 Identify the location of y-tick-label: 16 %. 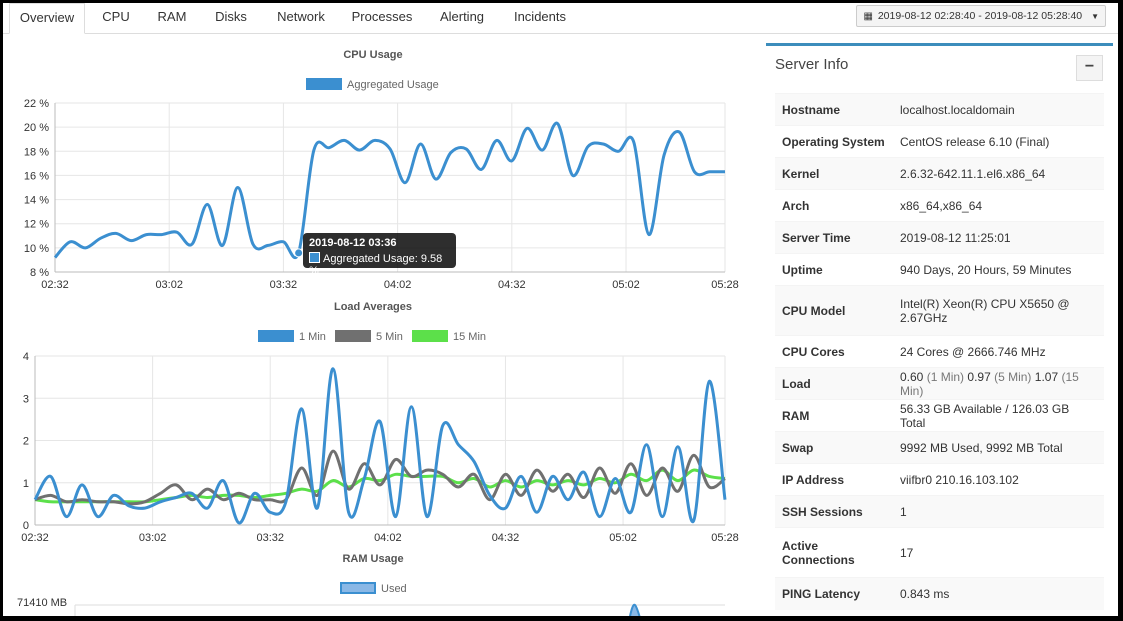
(36, 176).